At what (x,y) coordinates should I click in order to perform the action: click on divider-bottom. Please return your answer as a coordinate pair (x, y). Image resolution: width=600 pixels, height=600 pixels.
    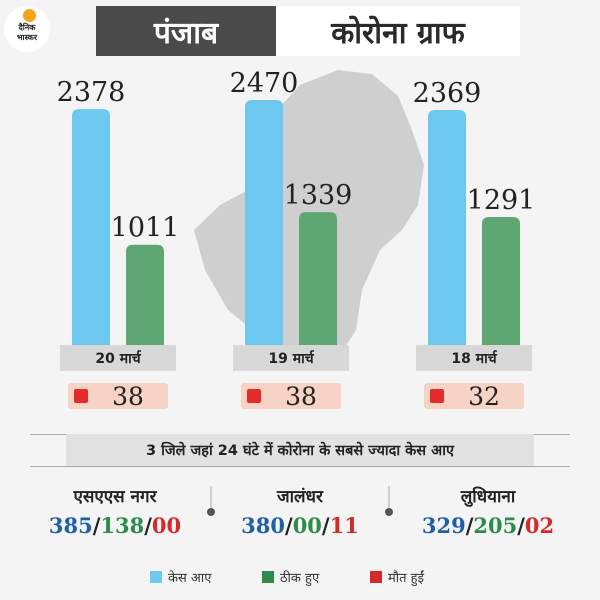
    Looking at the image, I should click on (300, 466).